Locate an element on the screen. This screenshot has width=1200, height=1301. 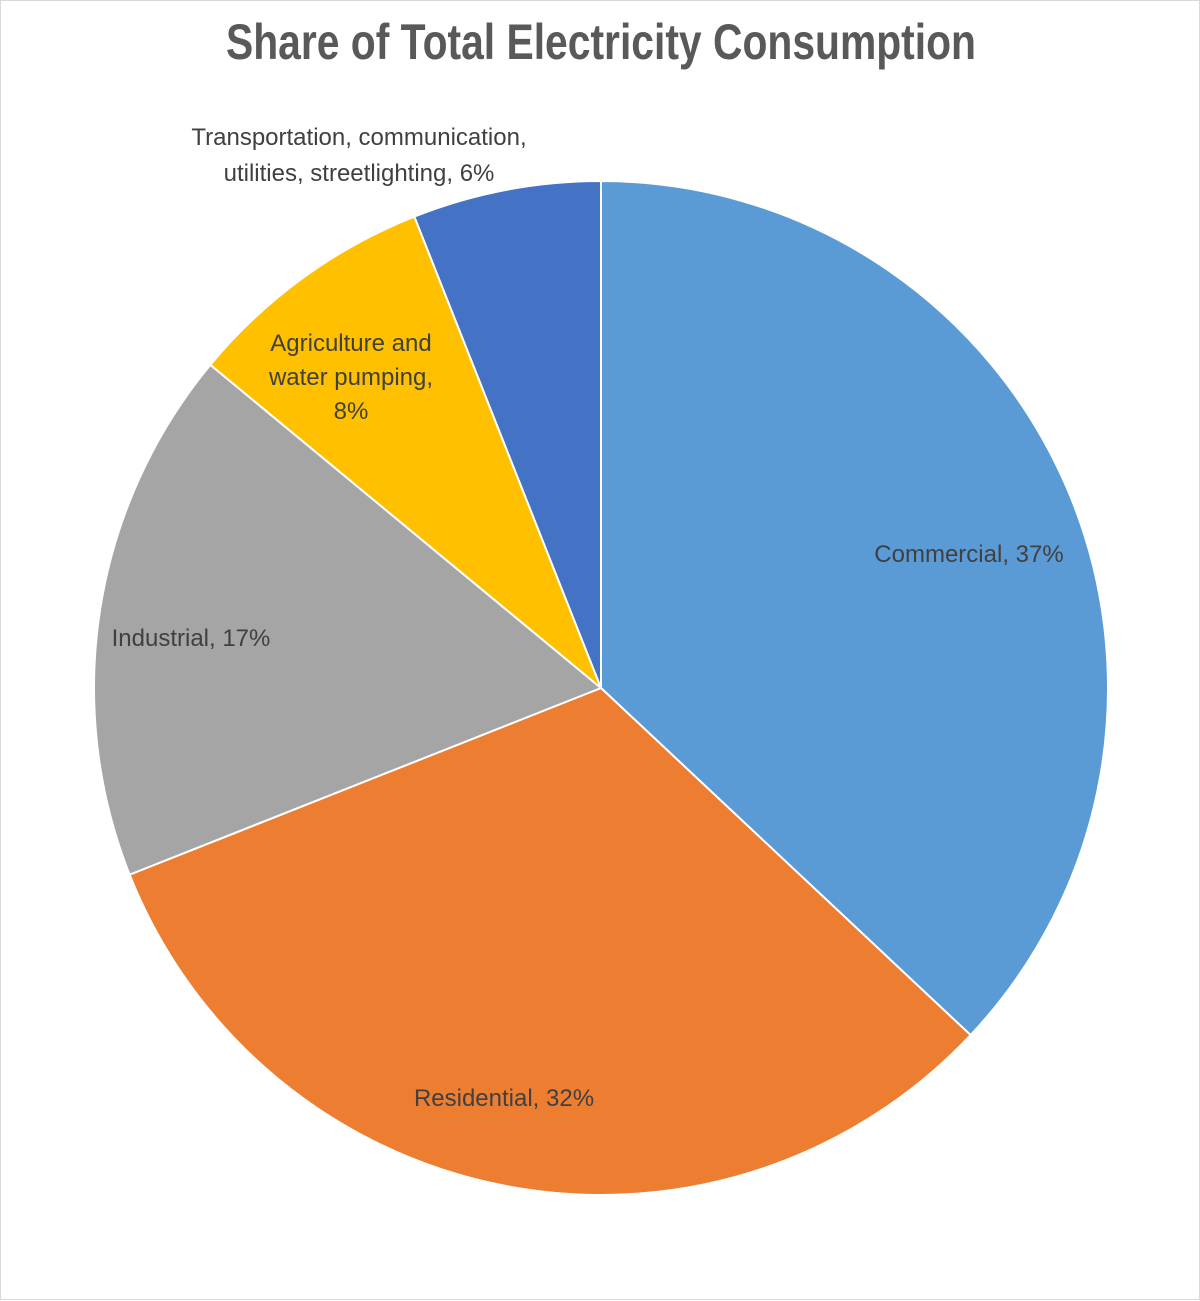
data-label-line: Agriculture and is located at coordinates (350, 343).